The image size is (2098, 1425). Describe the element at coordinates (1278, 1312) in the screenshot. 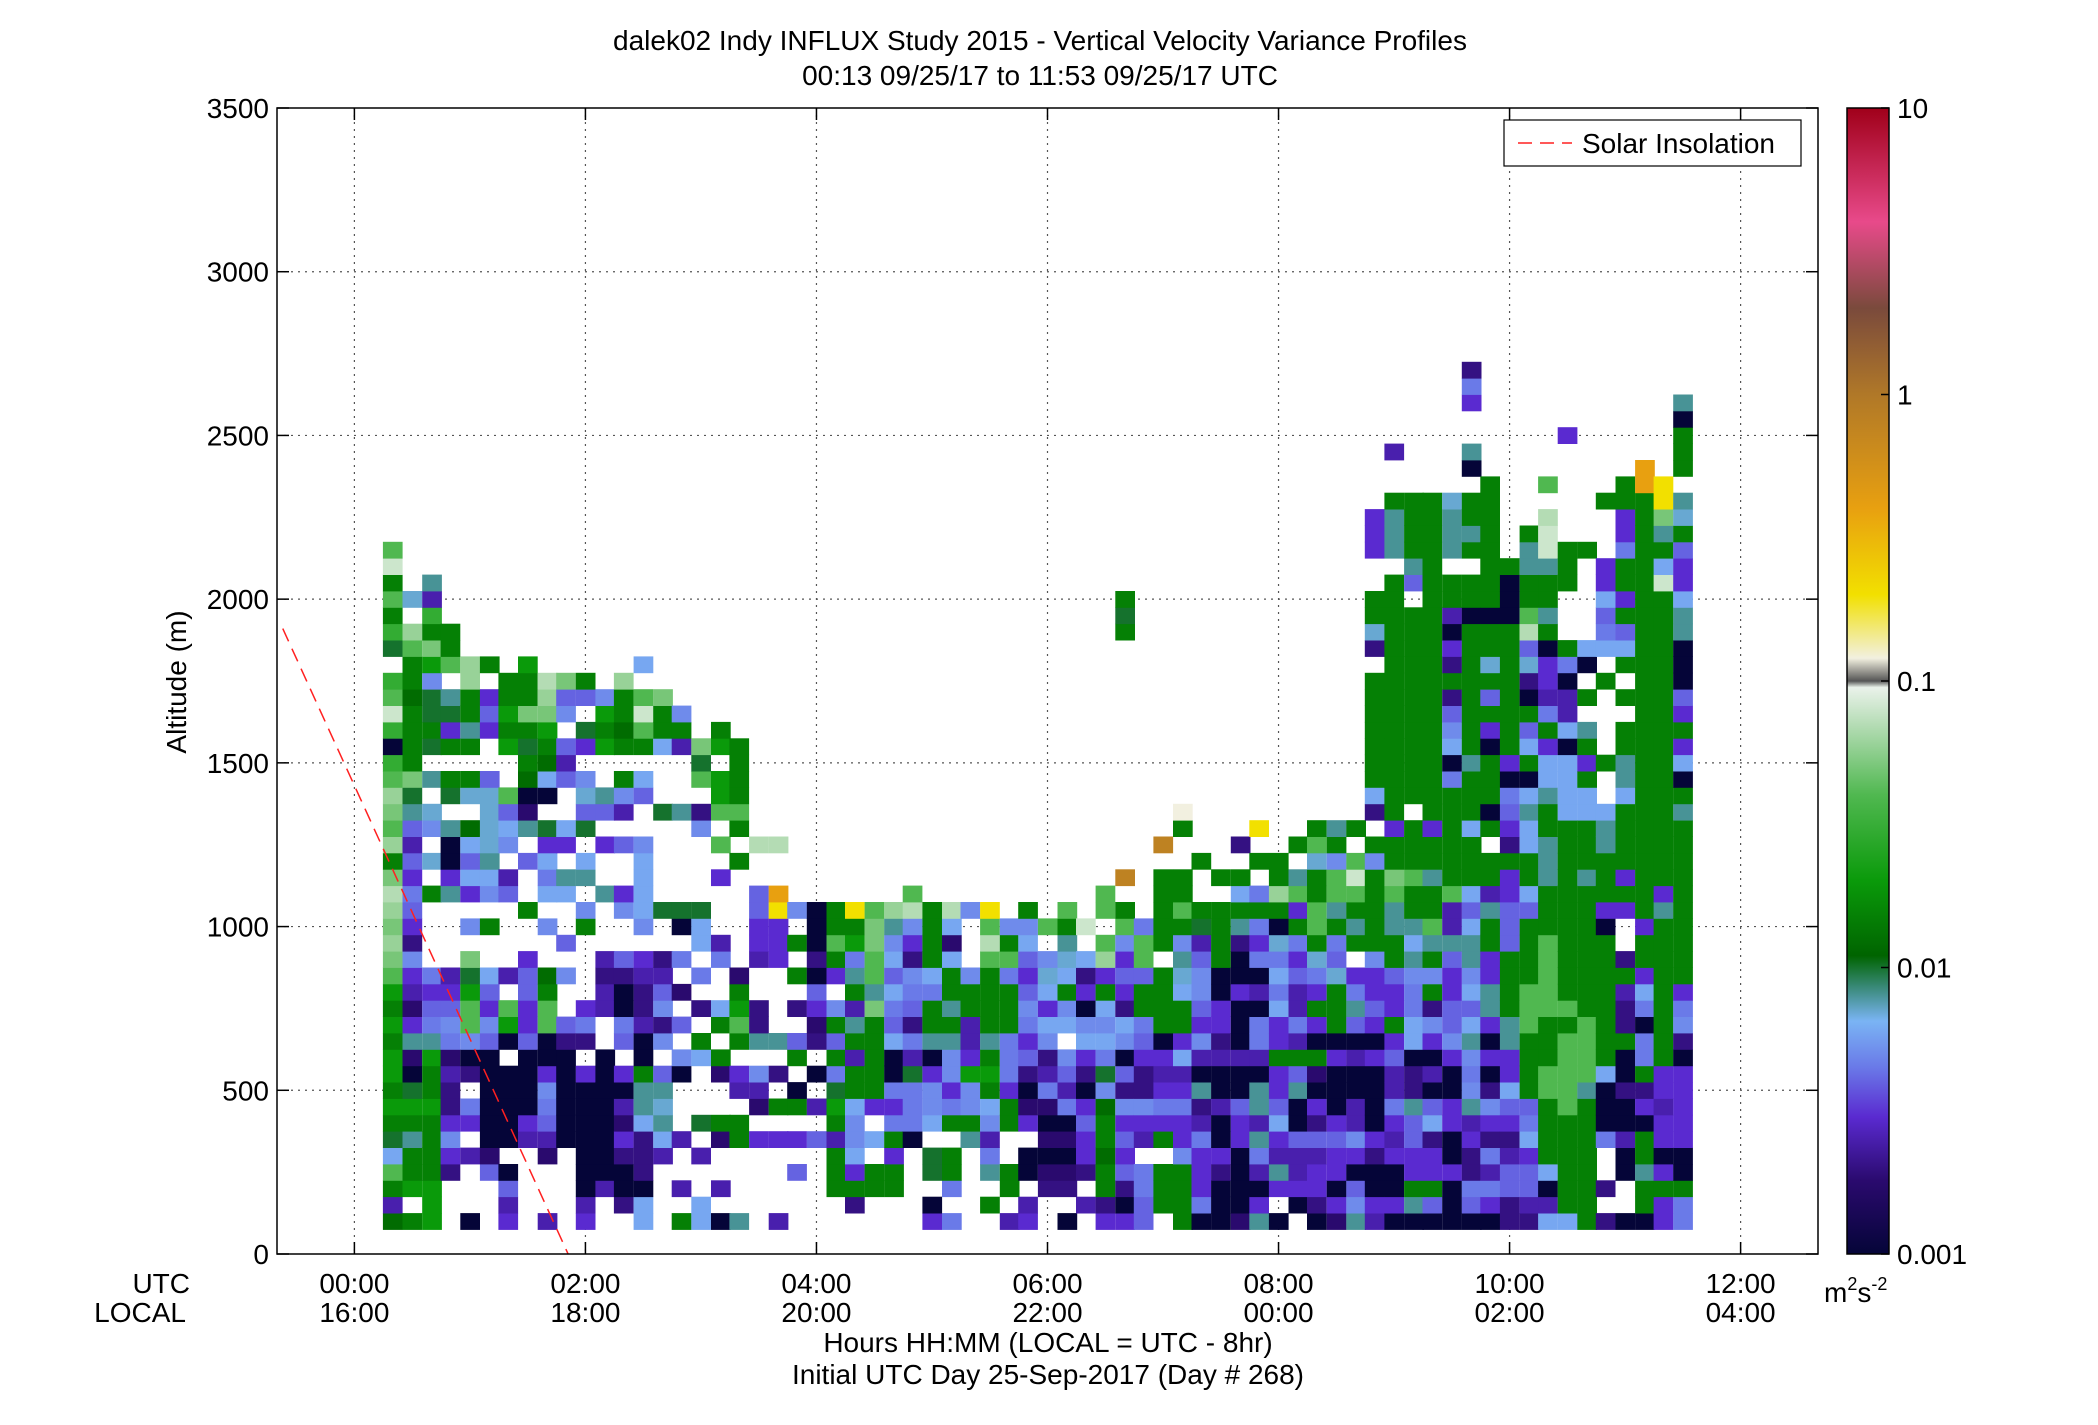

I see `x-tick-label-local: 00:00` at that location.